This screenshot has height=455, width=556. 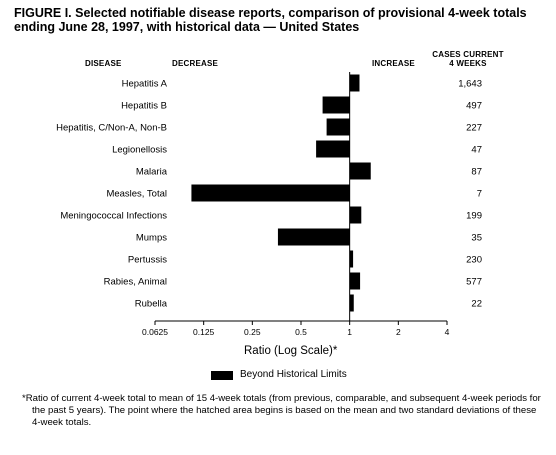 I want to click on category-label: Hepatitis A, so click(x=145, y=84).